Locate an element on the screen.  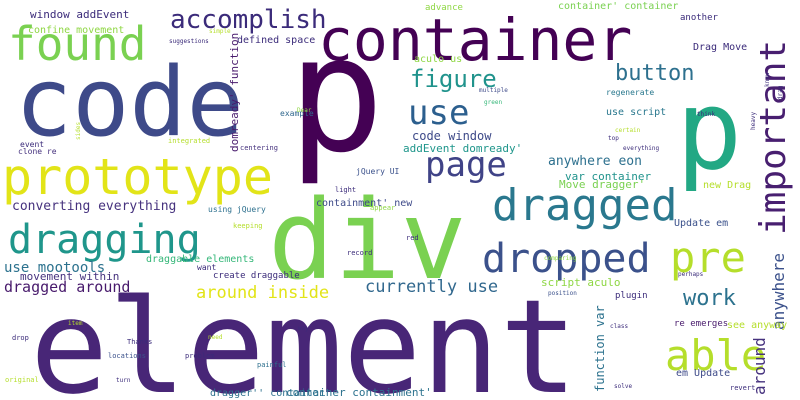
word-cloud-word: see anyway is located at coordinates (757, 325).